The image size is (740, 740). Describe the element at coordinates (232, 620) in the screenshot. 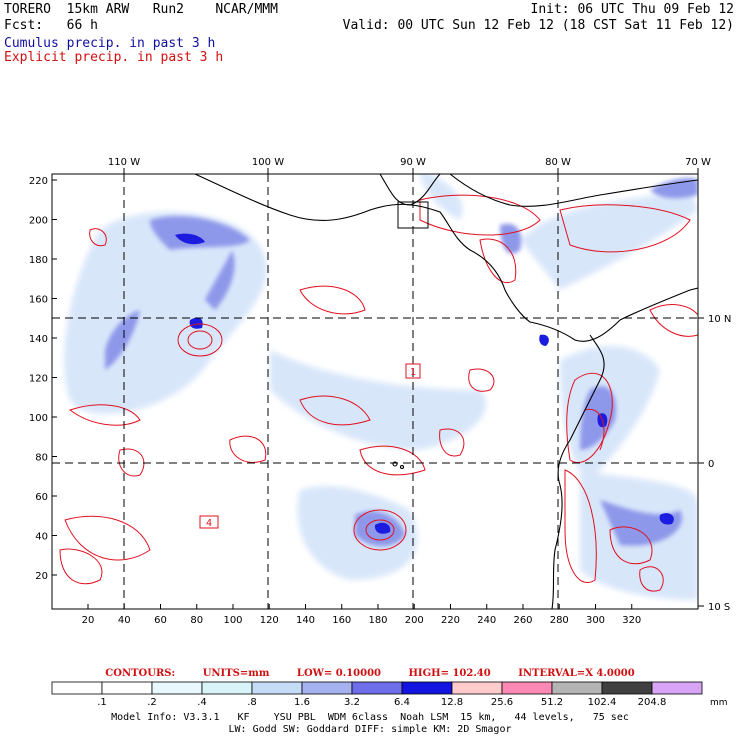

I see `x-tick-label: 100` at that location.